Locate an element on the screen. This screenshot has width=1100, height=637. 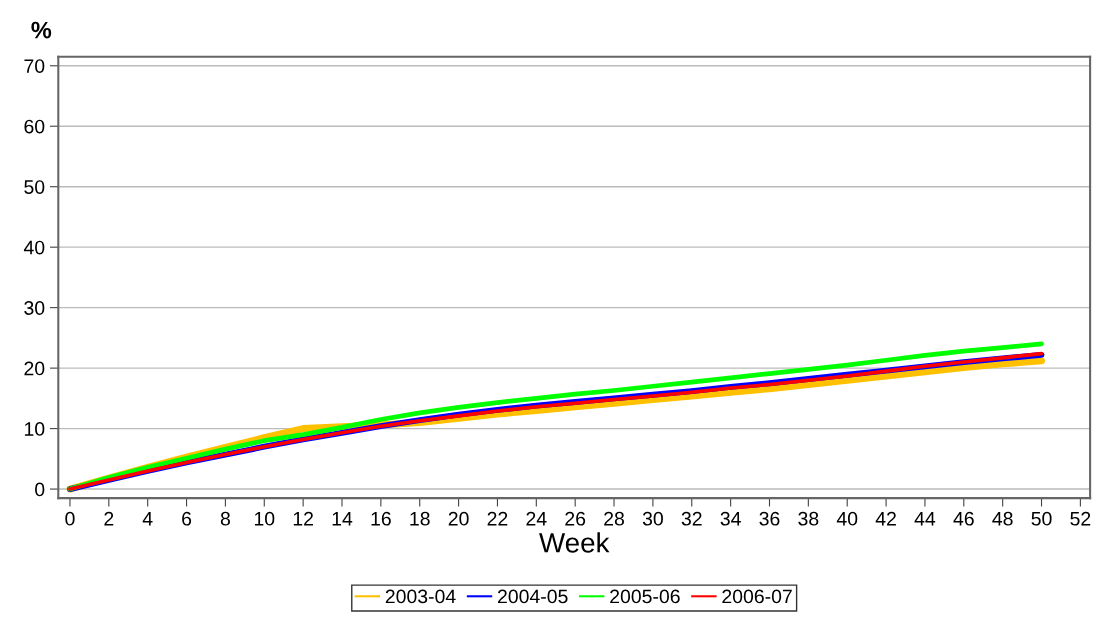
x-tick-label: 28 is located at coordinates (614, 518).